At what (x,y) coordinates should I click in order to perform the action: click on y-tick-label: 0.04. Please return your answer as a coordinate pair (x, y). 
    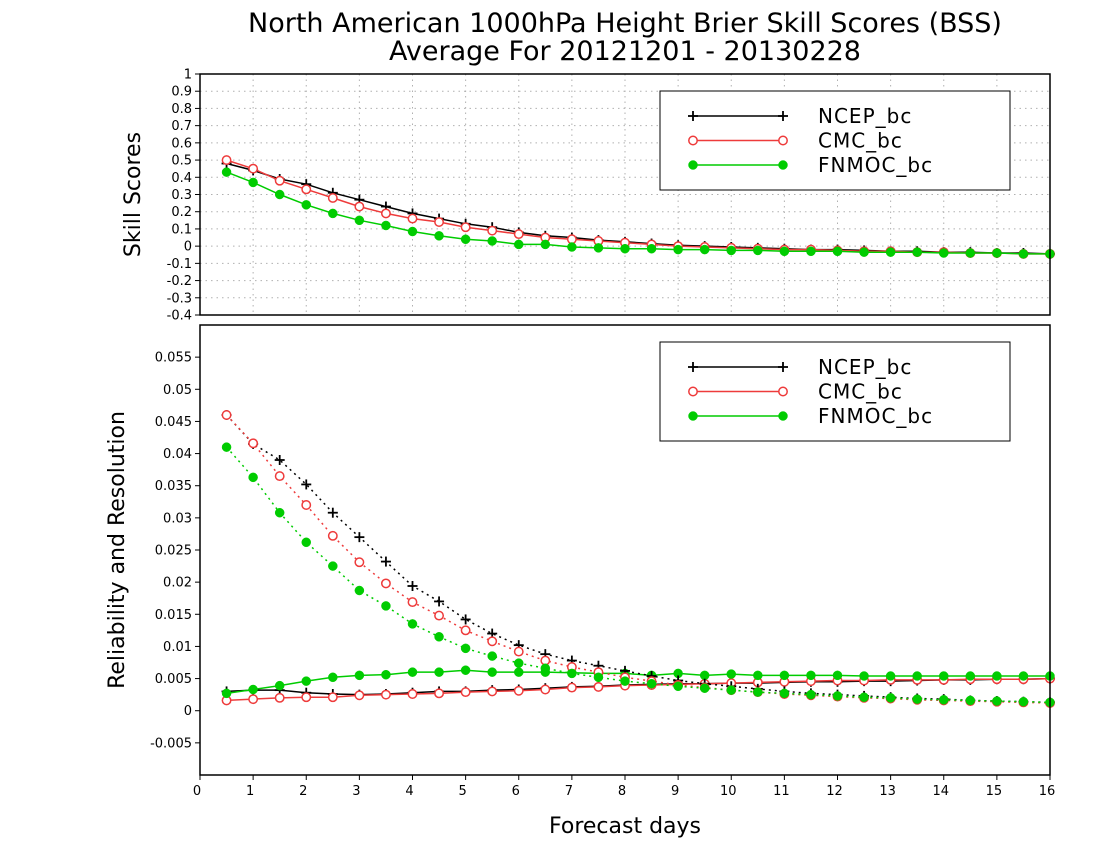
    Looking at the image, I should click on (177, 454).